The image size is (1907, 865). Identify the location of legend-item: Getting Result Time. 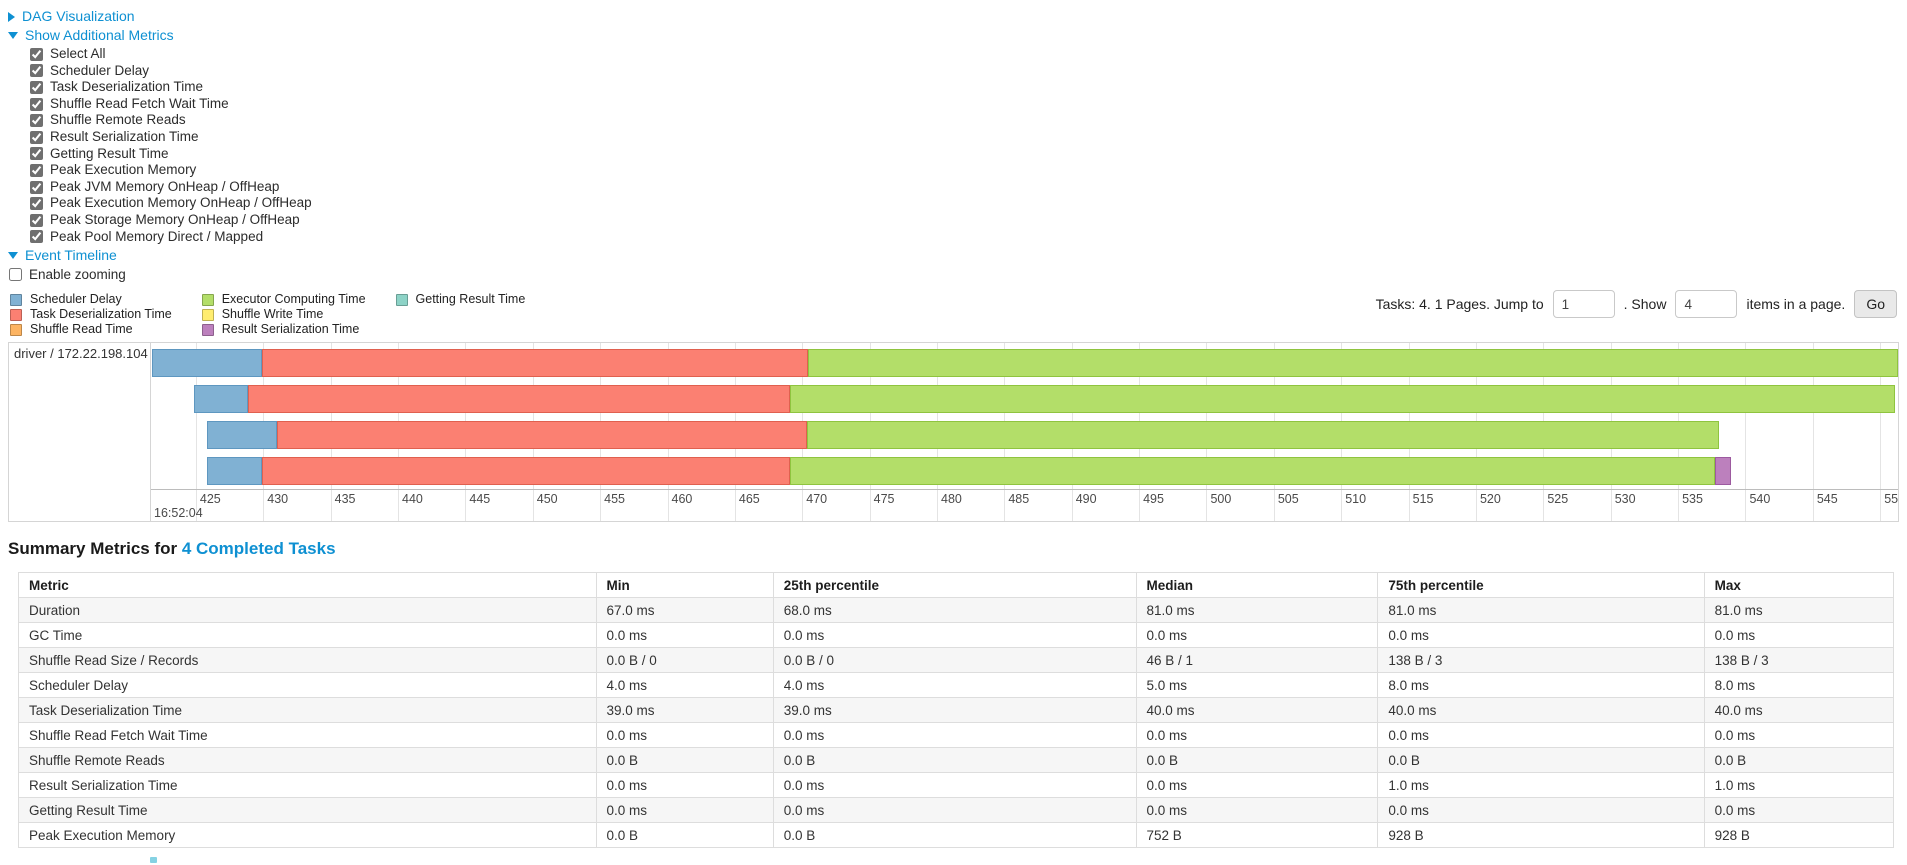
(460, 299).